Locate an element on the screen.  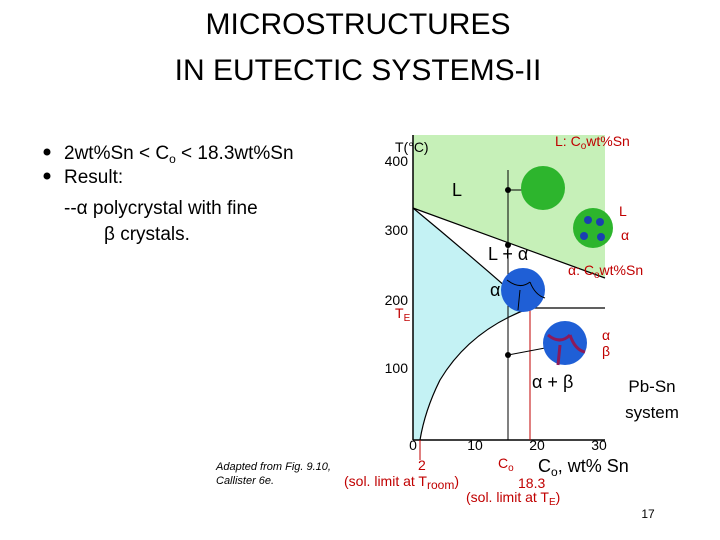
region-label: α + β is located at coordinates (552, 382).